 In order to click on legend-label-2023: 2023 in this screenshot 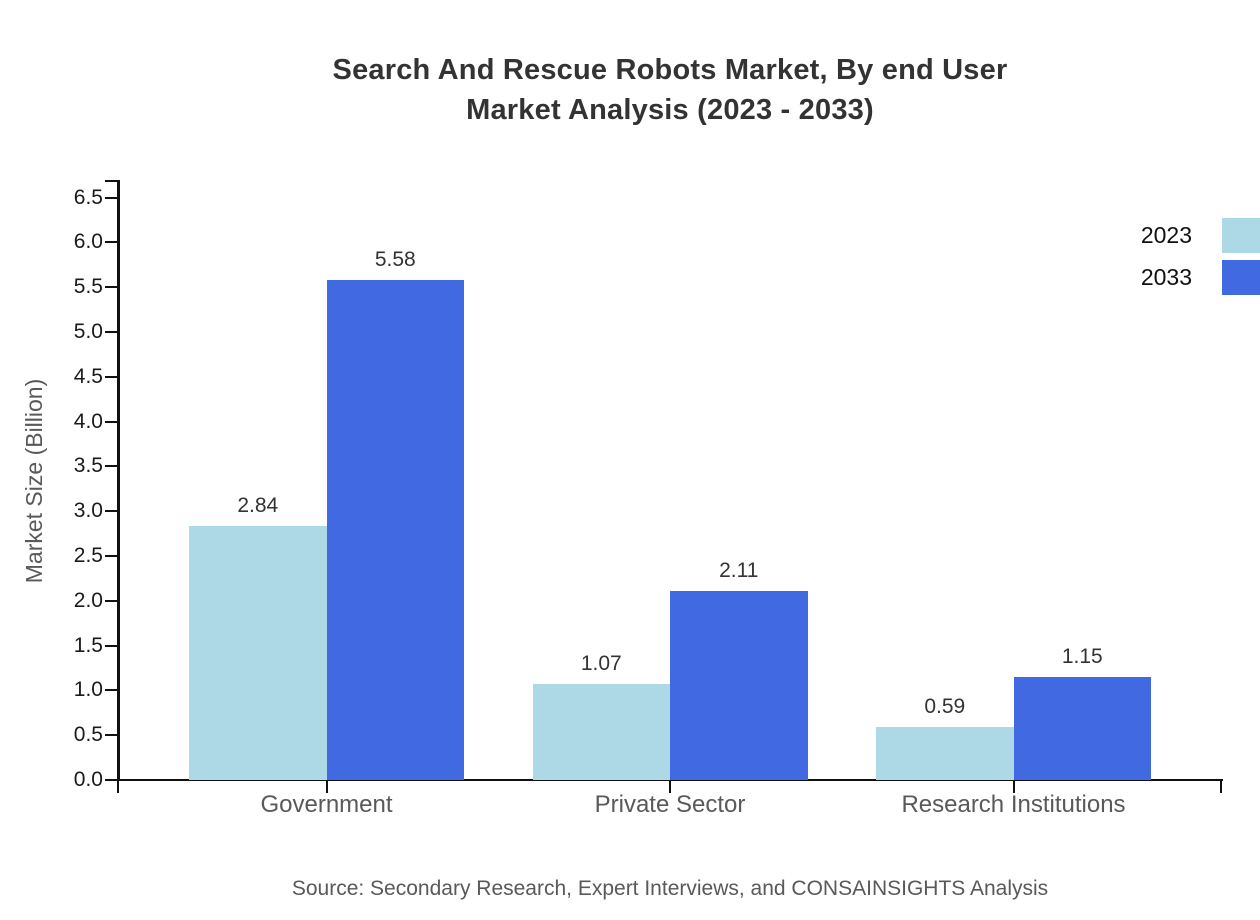, I will do `click(1166, 235)`.